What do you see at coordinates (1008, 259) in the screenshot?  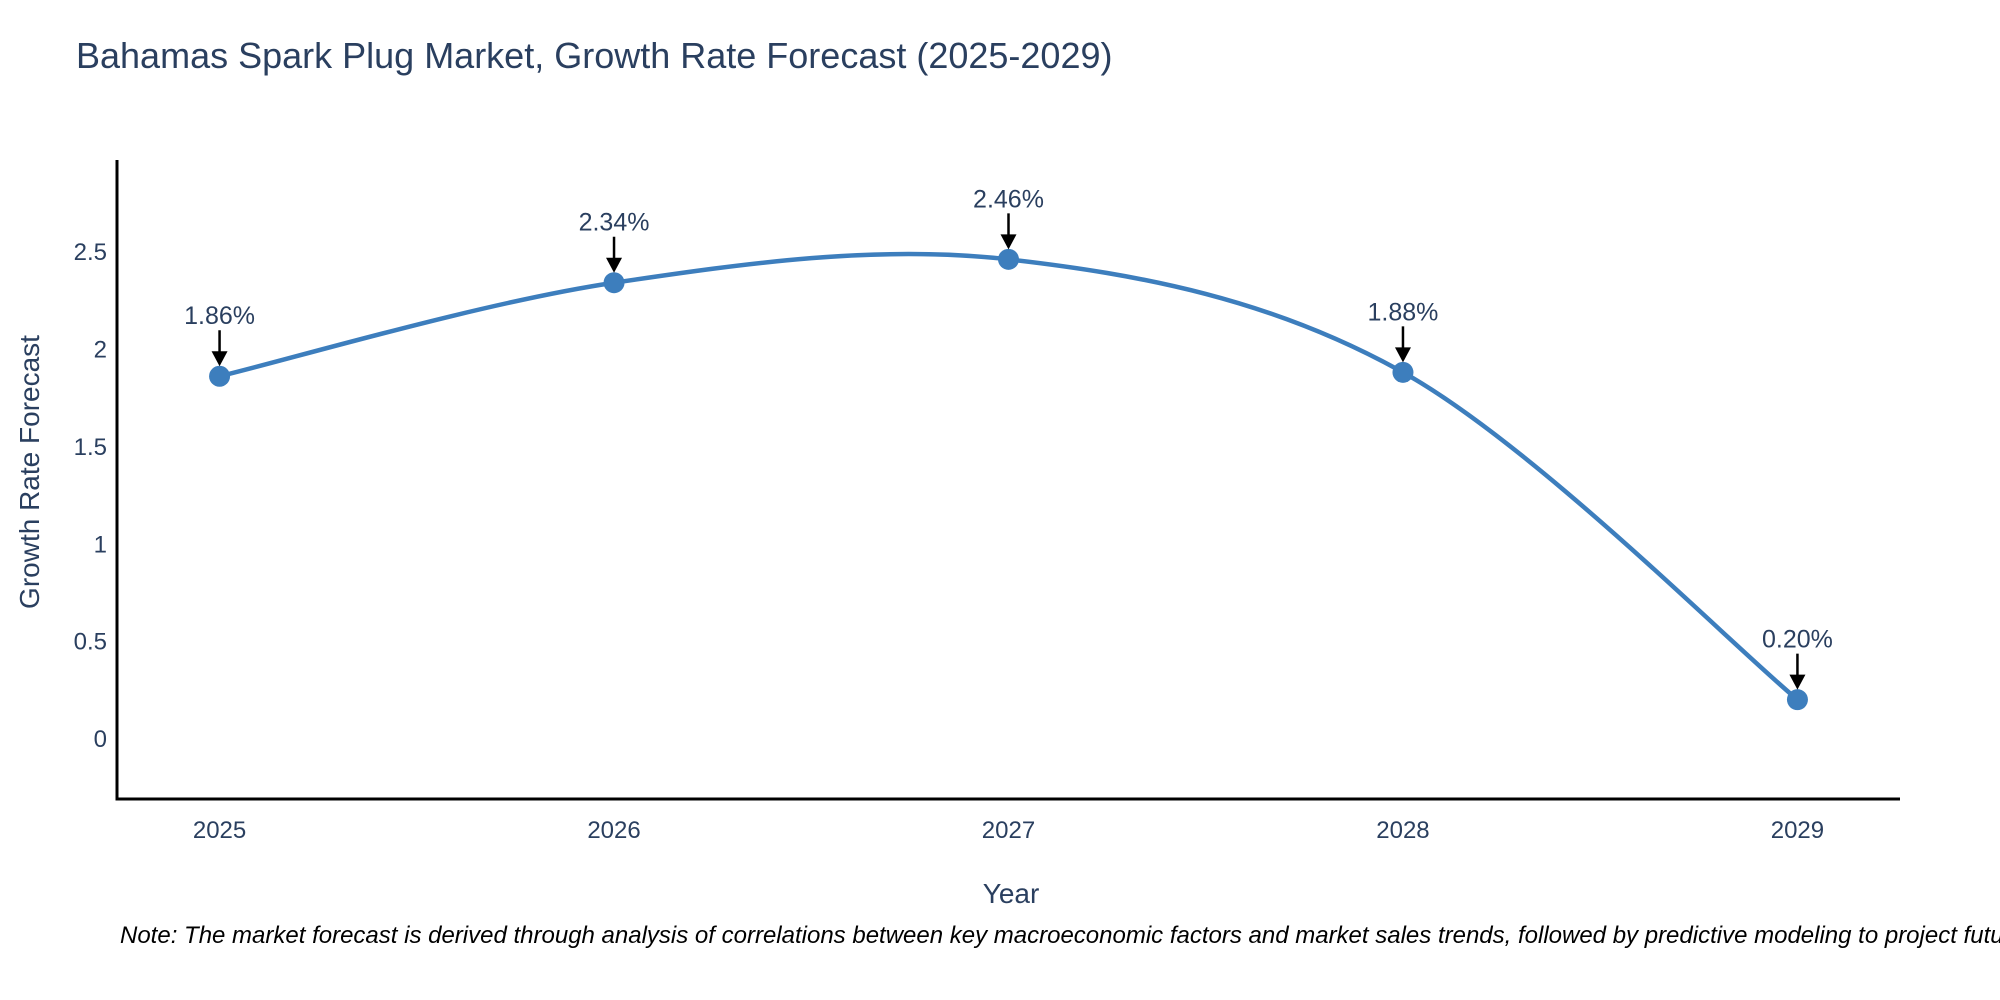 I see `data-point-2027` at bounding box center [1008, 259].